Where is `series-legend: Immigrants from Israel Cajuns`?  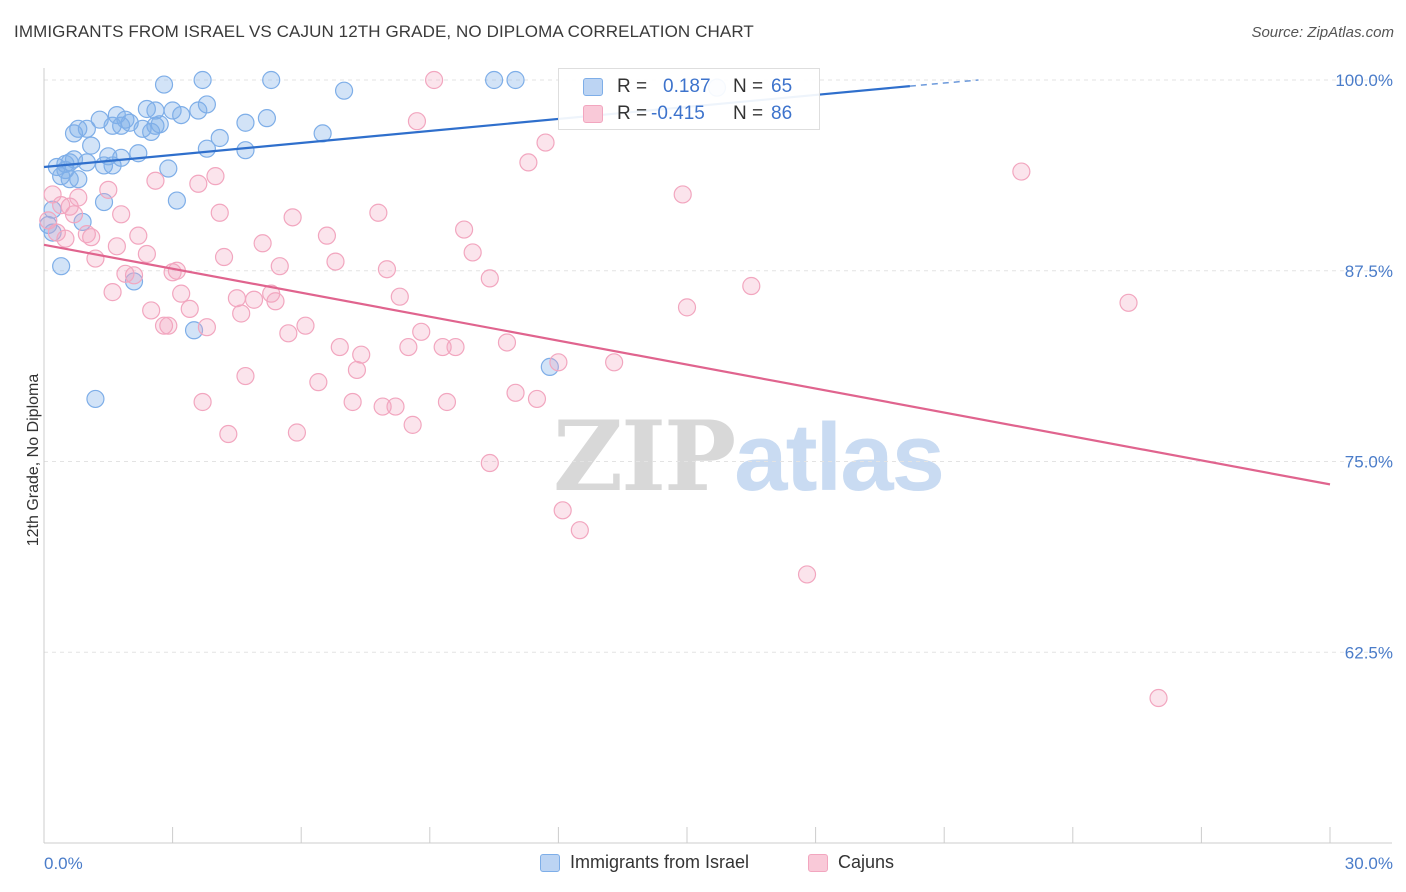
series-legend: Immigrants from Israel Cajuns is located at coordinates (703, 865).